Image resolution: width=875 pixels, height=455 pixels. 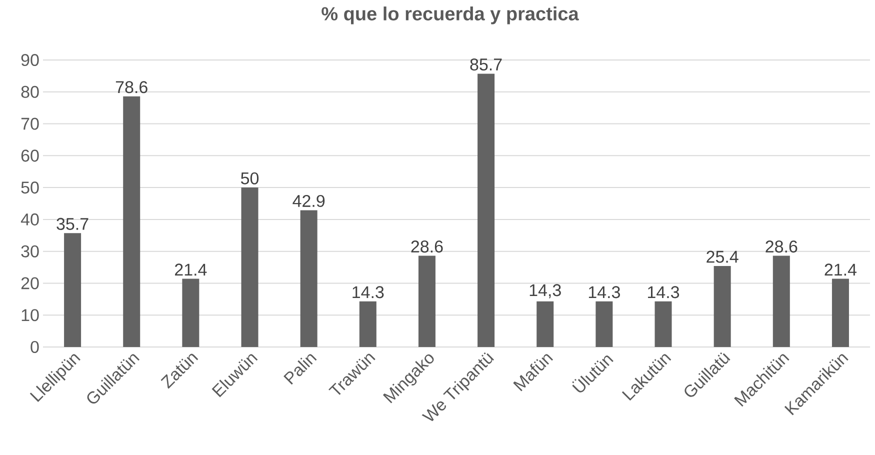 I want to click on chart-title: % que lo recuerda y practica, so click(x=450, y=15).